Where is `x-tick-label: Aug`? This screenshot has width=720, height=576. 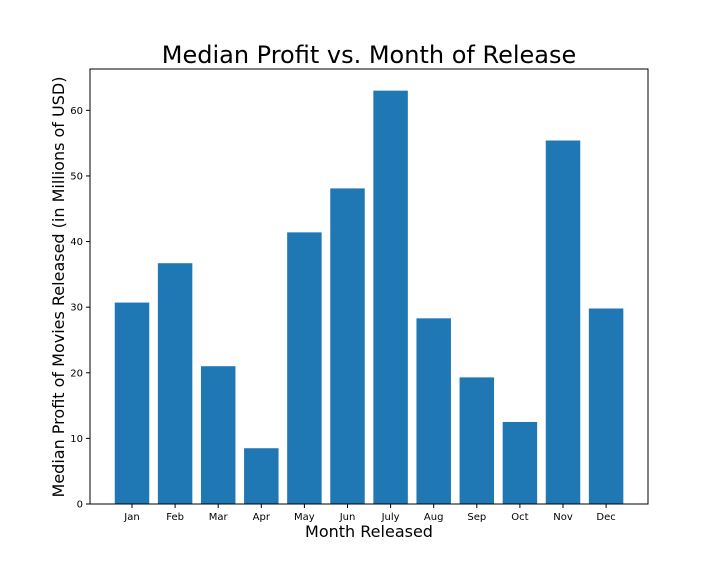 x-tick-label: Aug is located at coordinates (434, 517).